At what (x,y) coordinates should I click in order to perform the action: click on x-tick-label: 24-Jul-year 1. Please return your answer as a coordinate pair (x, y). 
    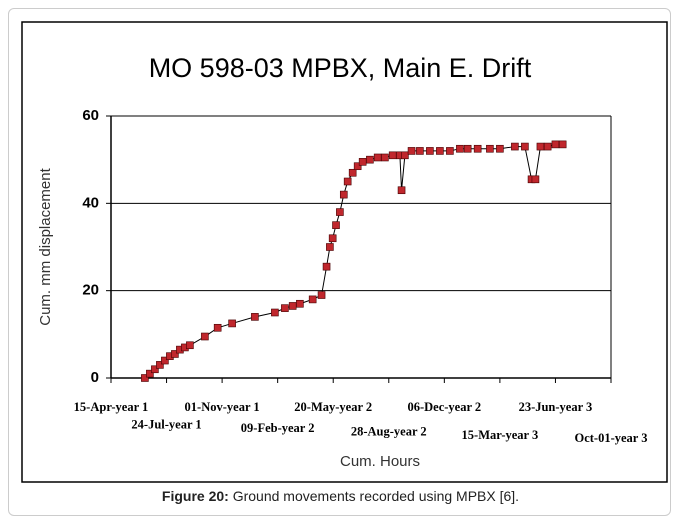
    Looking at the image, I should click on (166, 425).